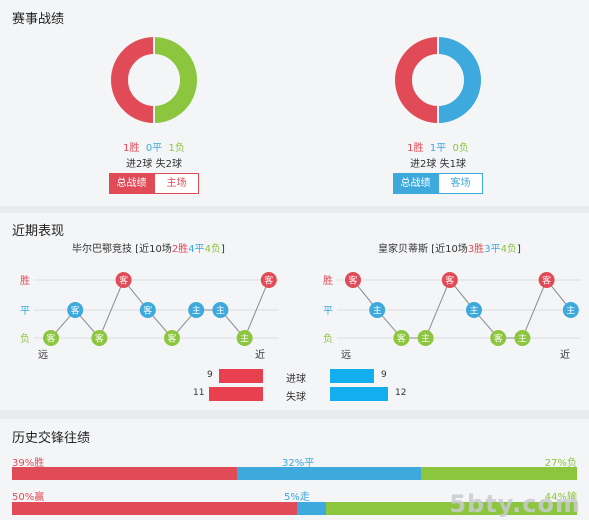 This screenshot has height=520, width=589. Describe the element at coordinates (148, 249) in the screenshot. I see `home-recent-header: 毕尔巴鄂竞技 [近10场2胜4平4负]` at that location.